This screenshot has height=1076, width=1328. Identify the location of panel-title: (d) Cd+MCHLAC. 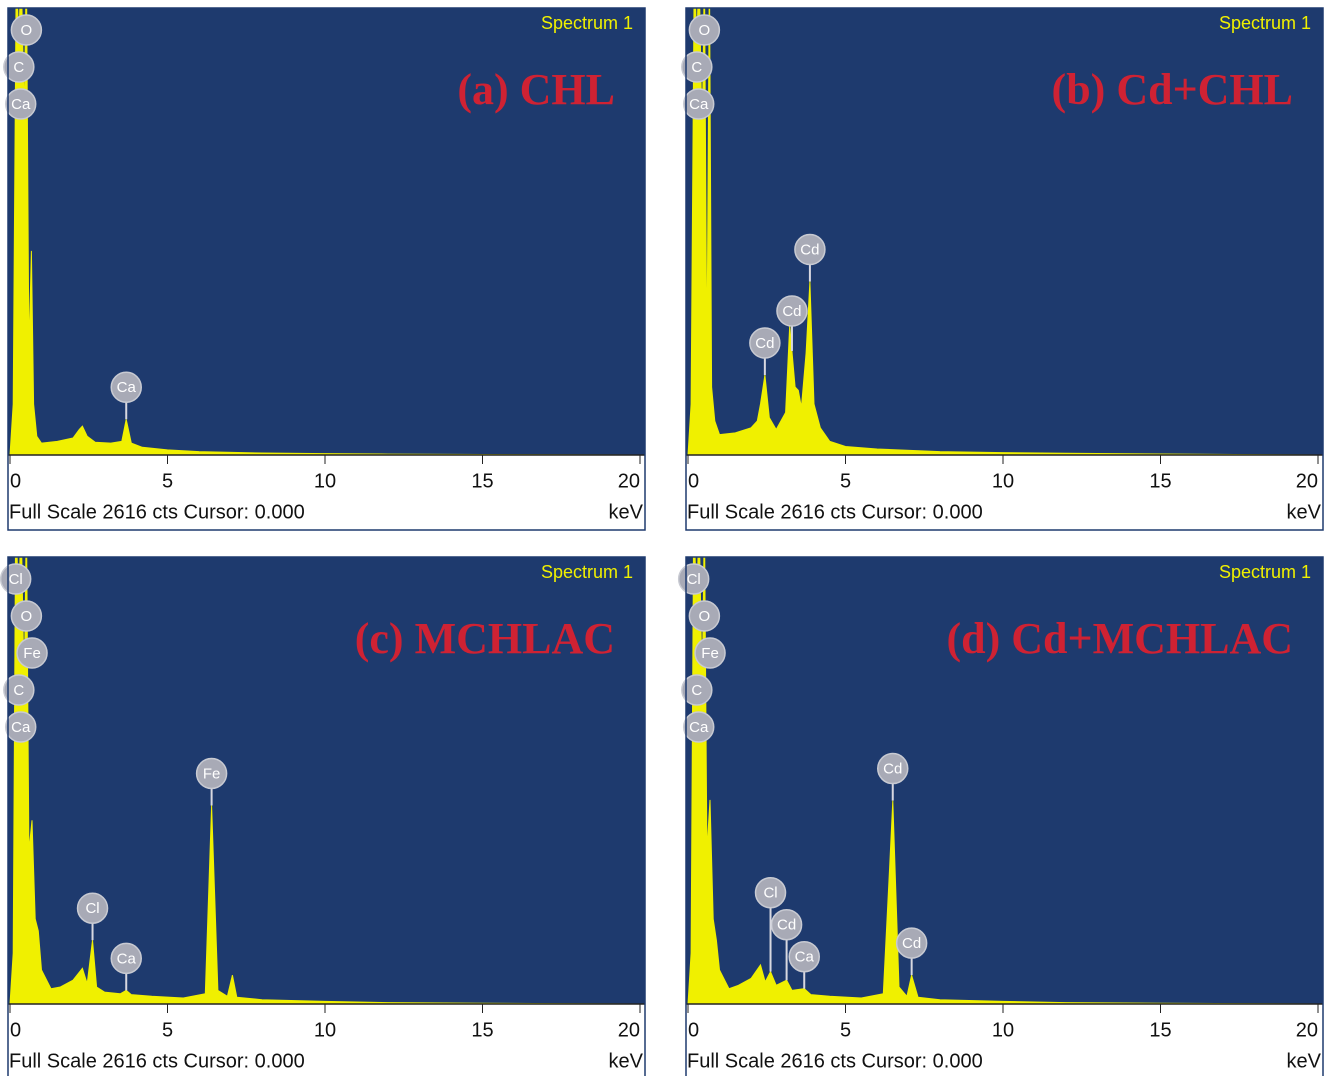
(1119, 638).